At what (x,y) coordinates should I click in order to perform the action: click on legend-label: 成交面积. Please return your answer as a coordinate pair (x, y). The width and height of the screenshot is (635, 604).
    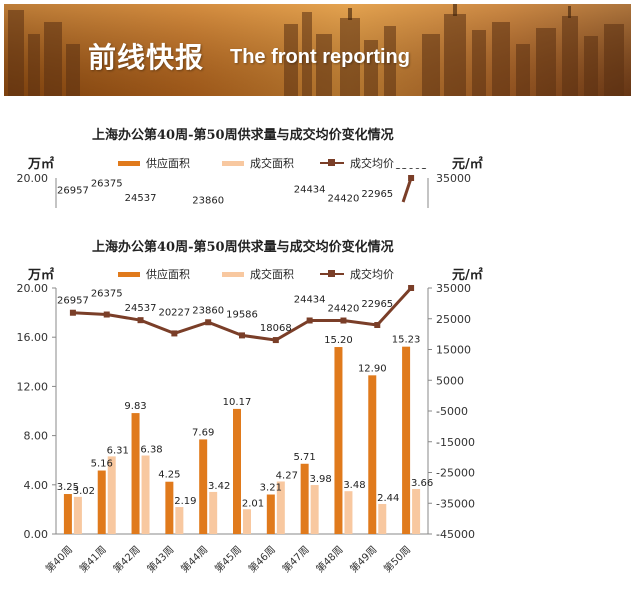
    Looking at the image, I should click on (272, 274).